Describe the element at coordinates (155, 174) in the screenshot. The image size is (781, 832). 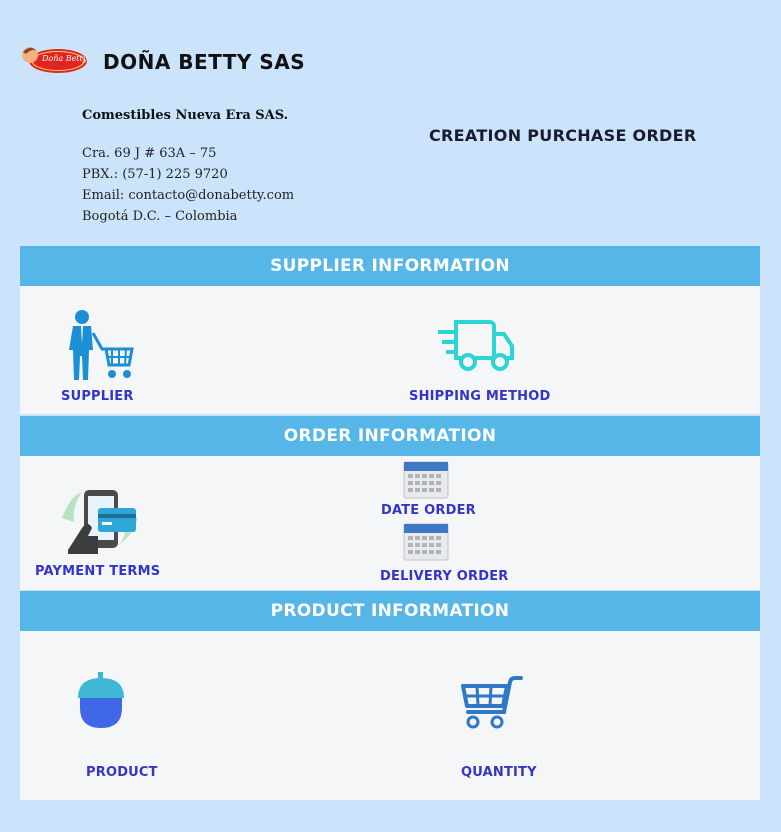
I see `phone-line: PBX.: (57-1) 225 9720` at that location.